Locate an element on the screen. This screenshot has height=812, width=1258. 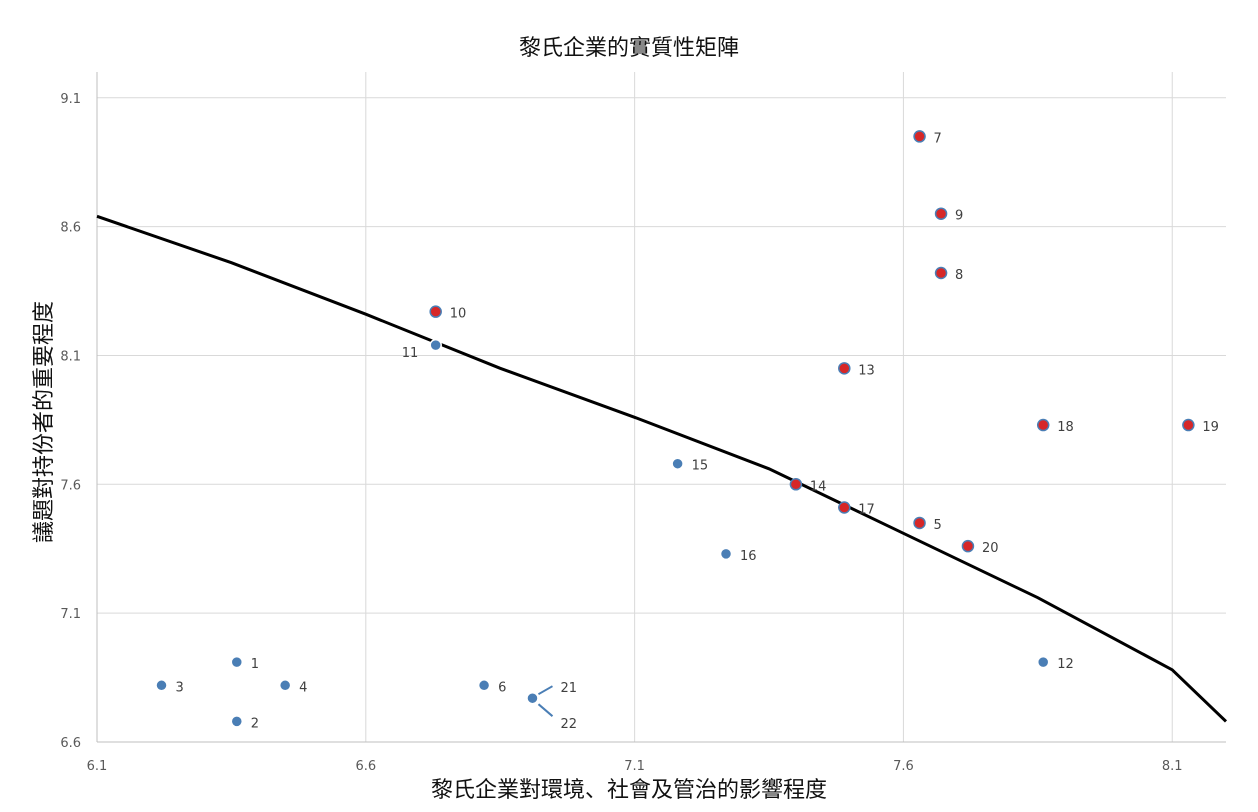
data-label-16: 16 is located at coordinates (748, 556).